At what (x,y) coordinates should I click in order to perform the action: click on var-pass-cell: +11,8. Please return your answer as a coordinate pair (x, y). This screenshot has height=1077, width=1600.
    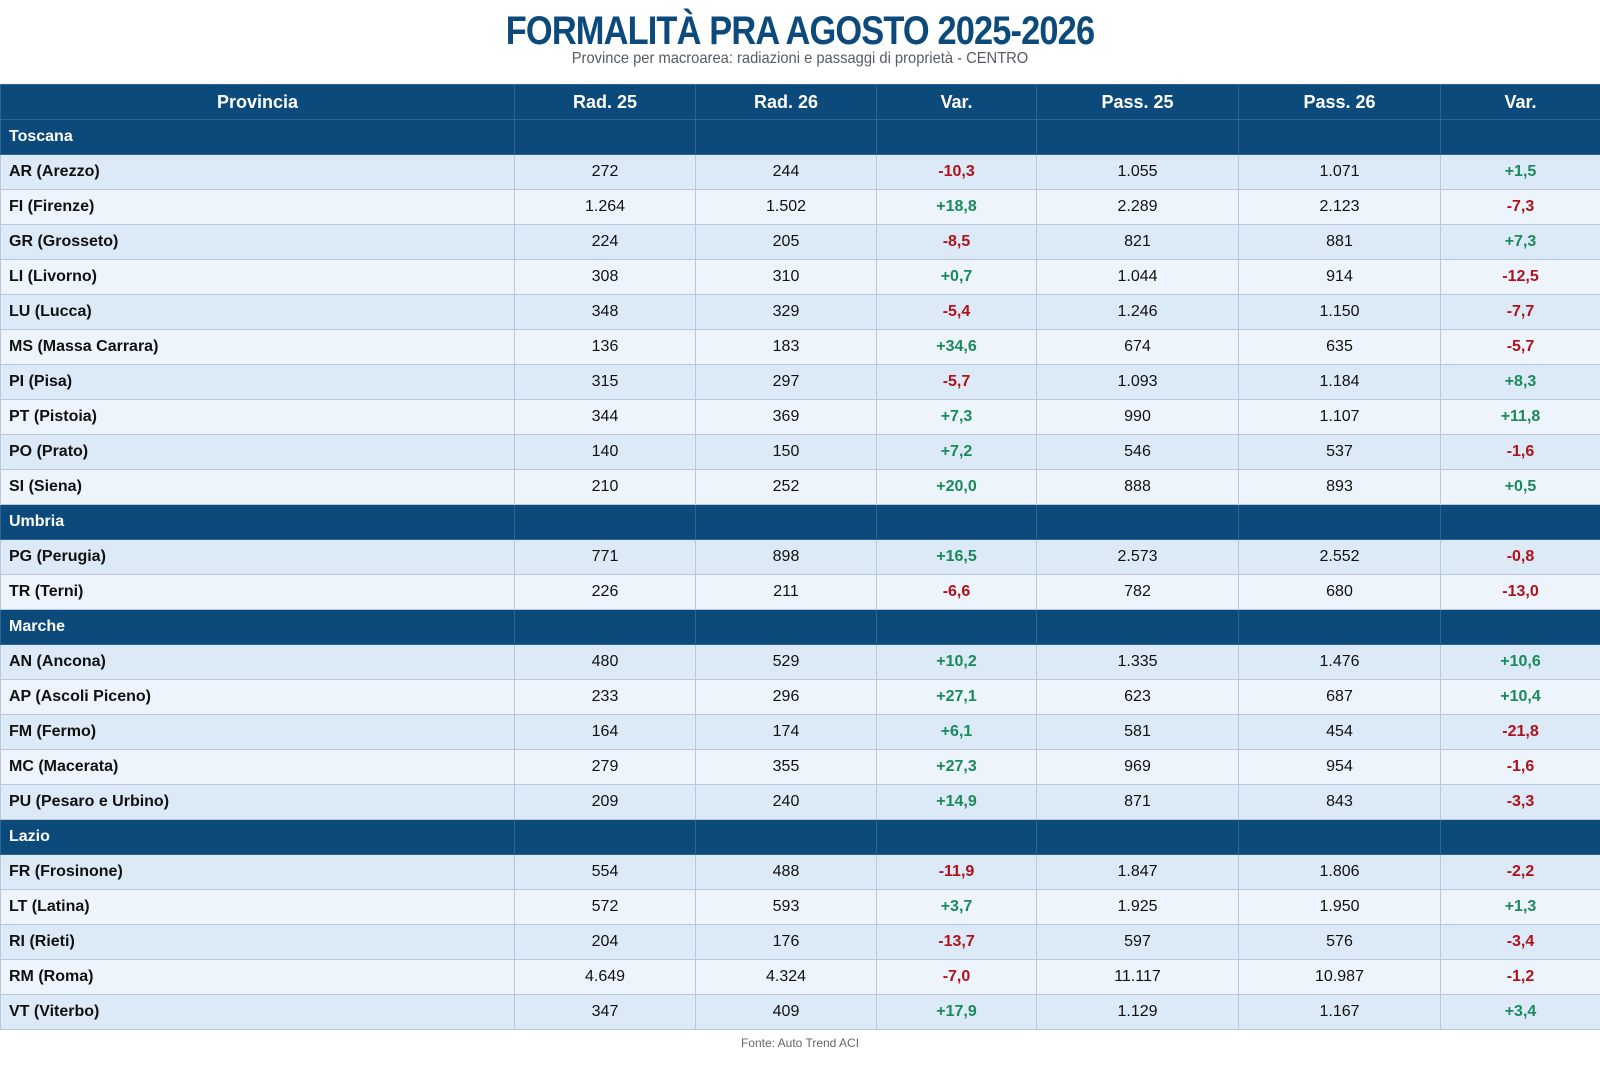
    Looking at the image, I should click on (1520, 417).